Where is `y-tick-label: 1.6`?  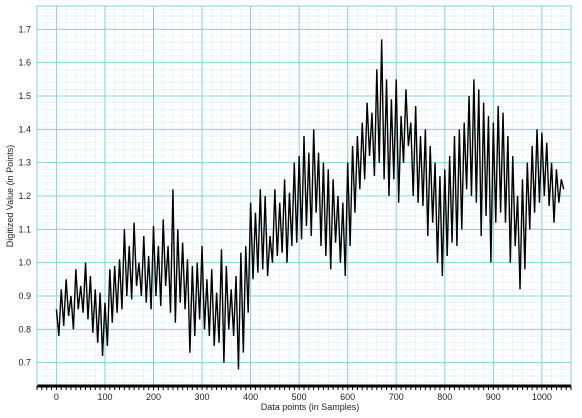
y-tick-label: 1.6 is located at coordinates (24, 63).